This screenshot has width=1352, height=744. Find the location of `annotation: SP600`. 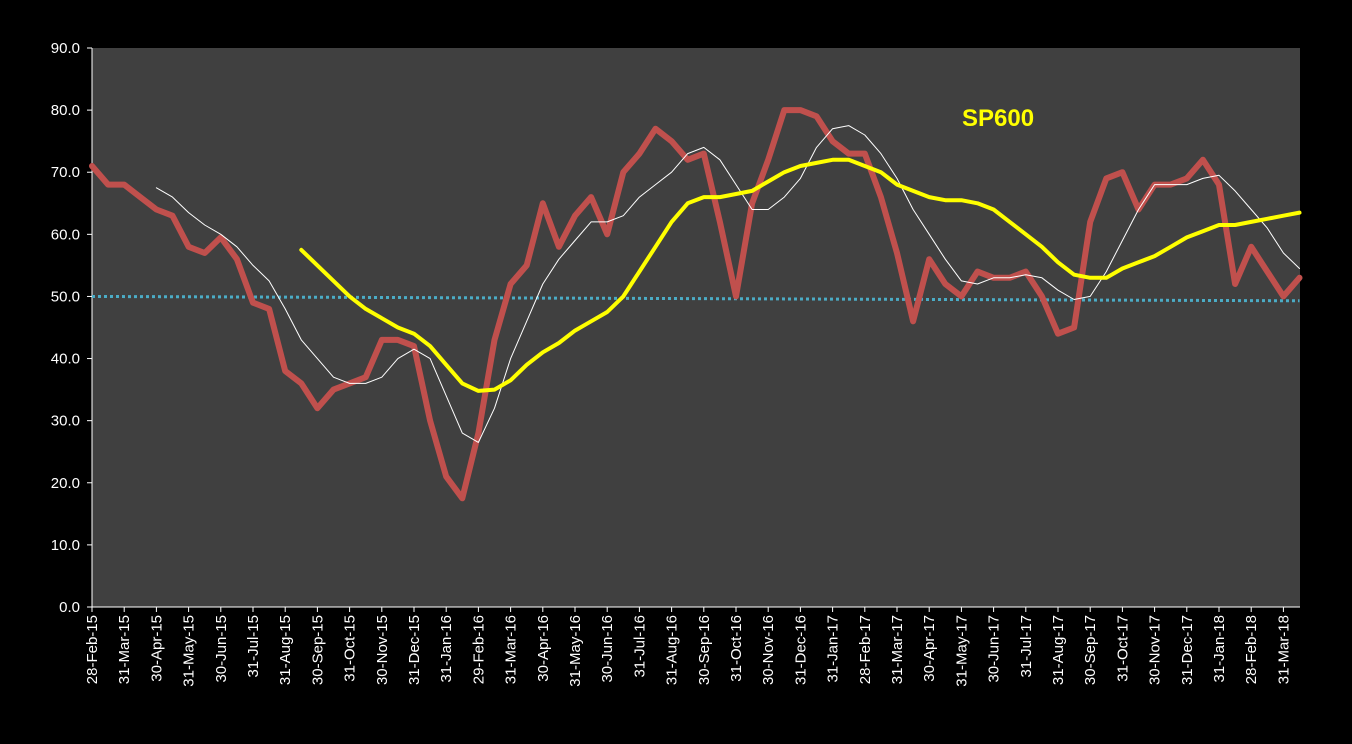

annotation: SP600 is located at coordinates (998, 118).